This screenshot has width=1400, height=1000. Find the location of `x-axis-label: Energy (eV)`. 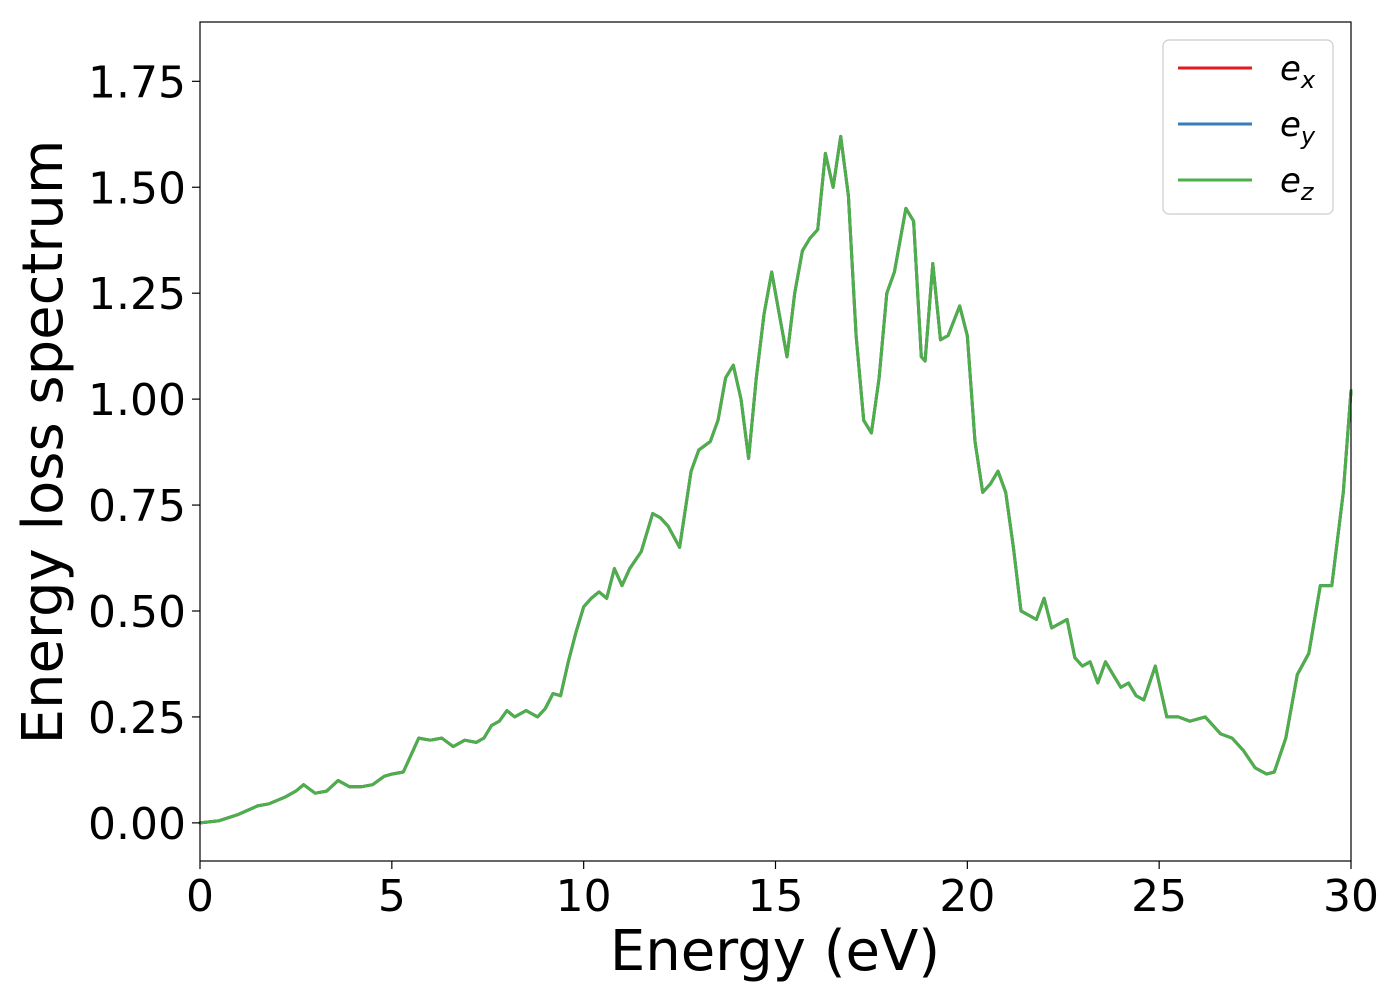

x-axis-label: Energy (eV) is located at coordinates (775, 951).